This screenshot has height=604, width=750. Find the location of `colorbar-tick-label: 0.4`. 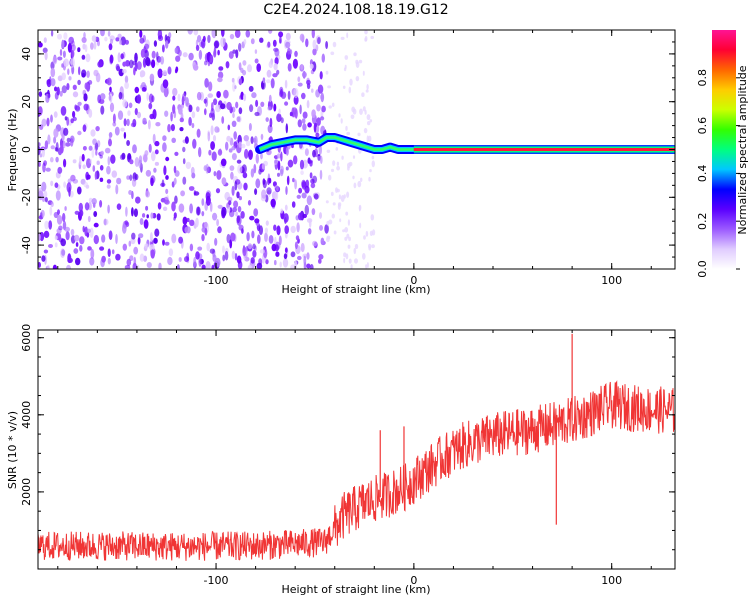

colorbar-tick-label: 0.4 is located at coordinates (702, 174).